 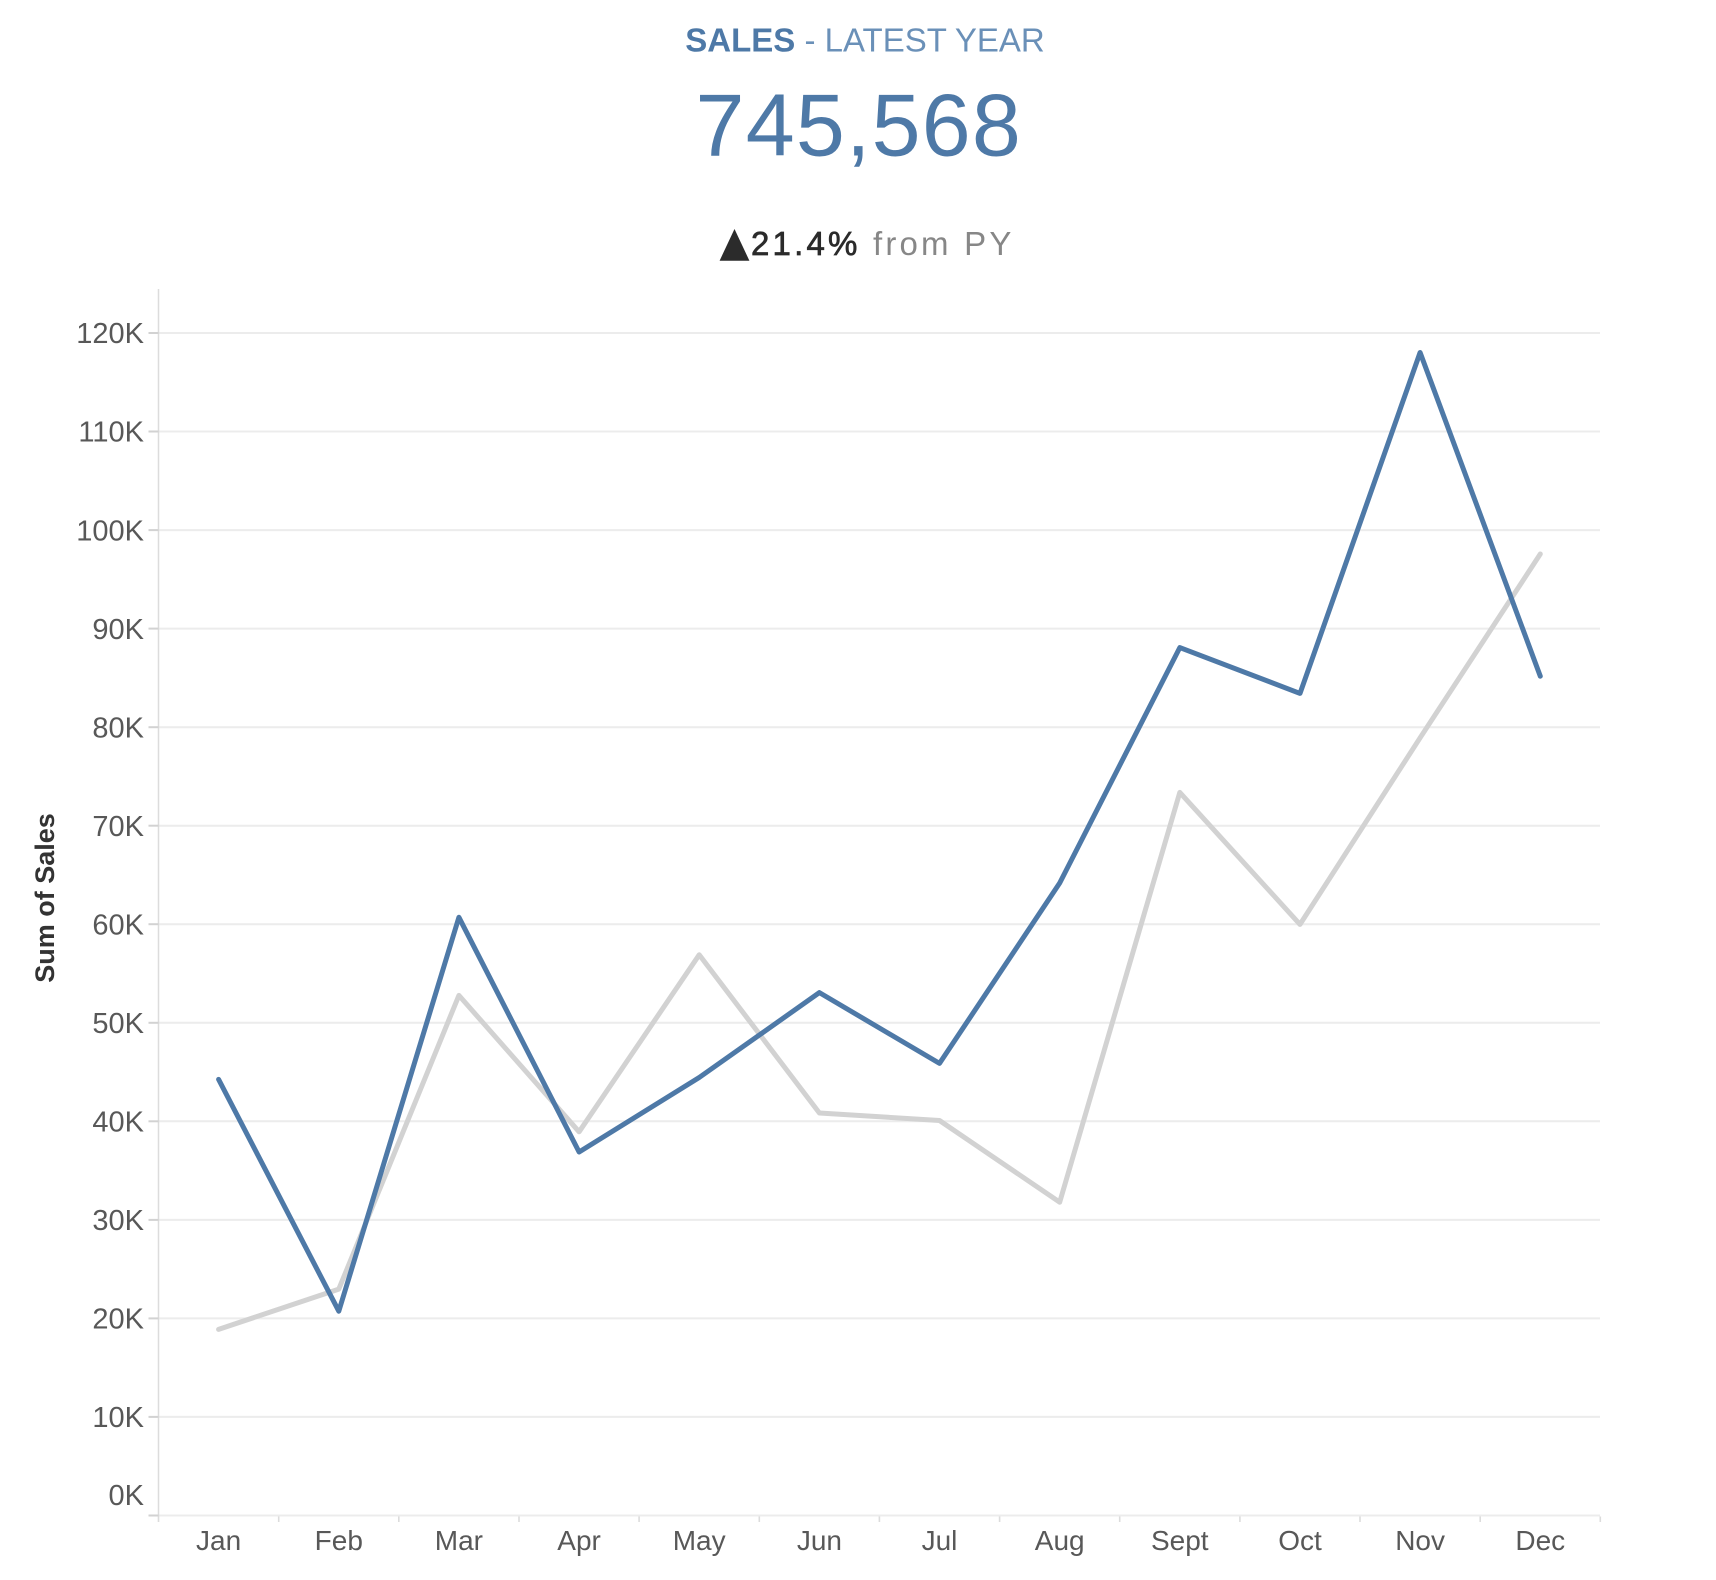 What do you see at coordinates (1420, 1540) in the screenshot?
I see `svg-text: Nov` at bounding box center [1420, 1540].